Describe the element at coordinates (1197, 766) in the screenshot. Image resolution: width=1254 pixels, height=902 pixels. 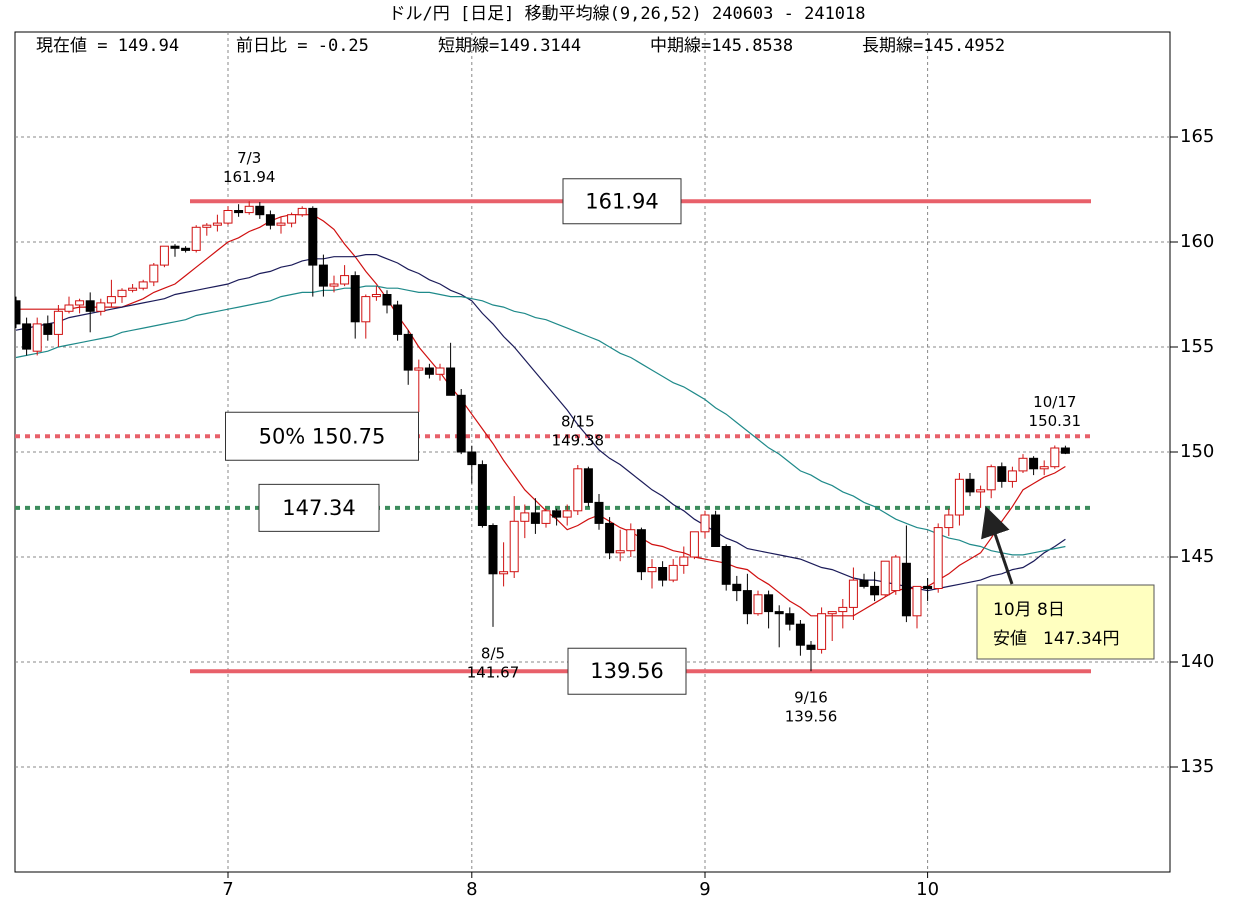
I see `y-tick-label: 135` at that location.